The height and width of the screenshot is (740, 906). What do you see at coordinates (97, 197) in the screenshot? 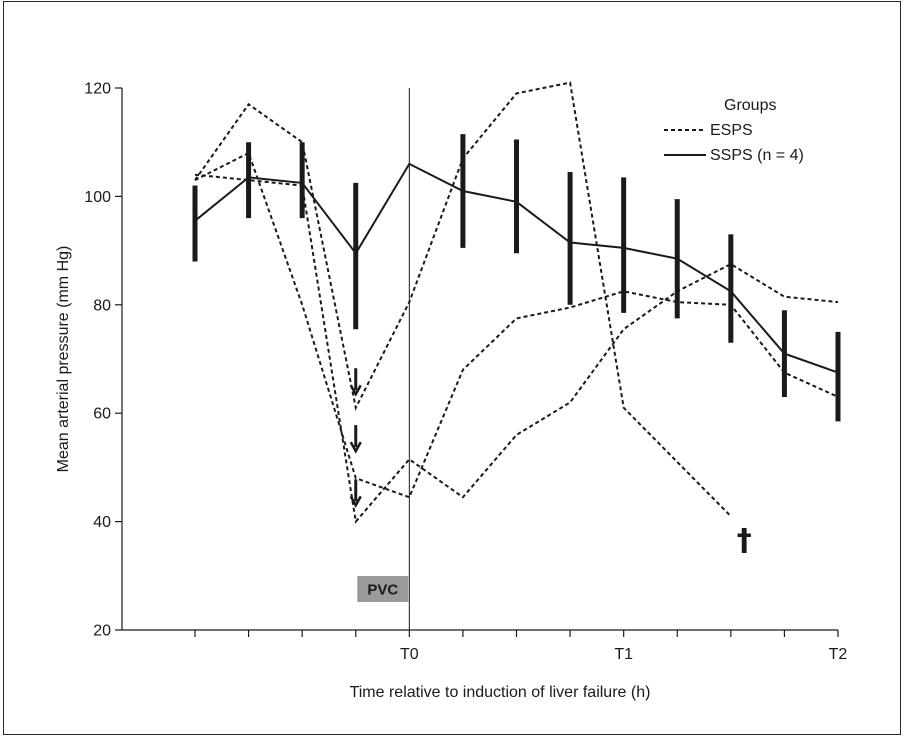
I see `y-tick-label: 100` at bounding box center [97, 197].